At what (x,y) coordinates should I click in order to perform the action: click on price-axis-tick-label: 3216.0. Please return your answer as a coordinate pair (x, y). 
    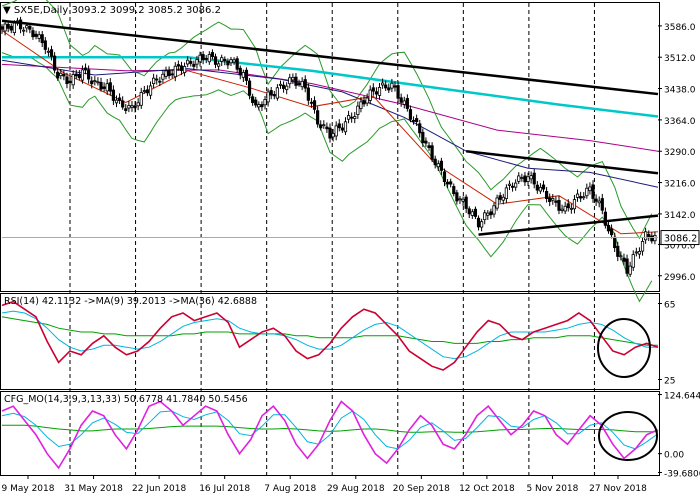
    Looking at the image, I should click on (680, 185).